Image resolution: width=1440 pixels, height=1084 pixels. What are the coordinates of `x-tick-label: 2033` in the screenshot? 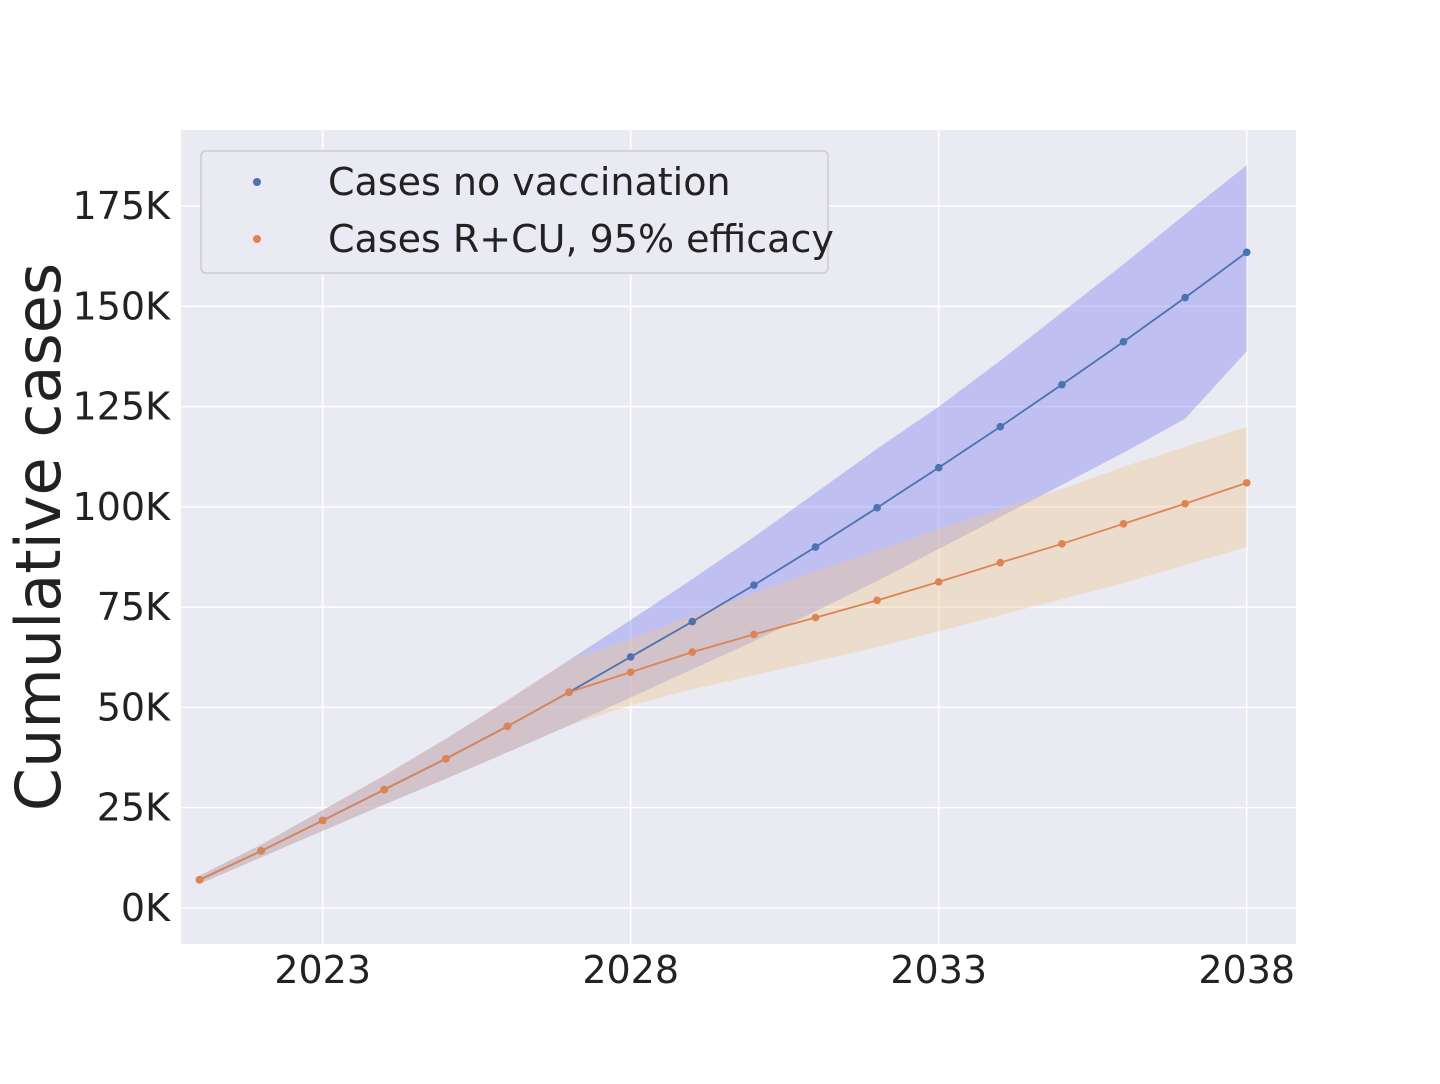 It's located at (938, 970).